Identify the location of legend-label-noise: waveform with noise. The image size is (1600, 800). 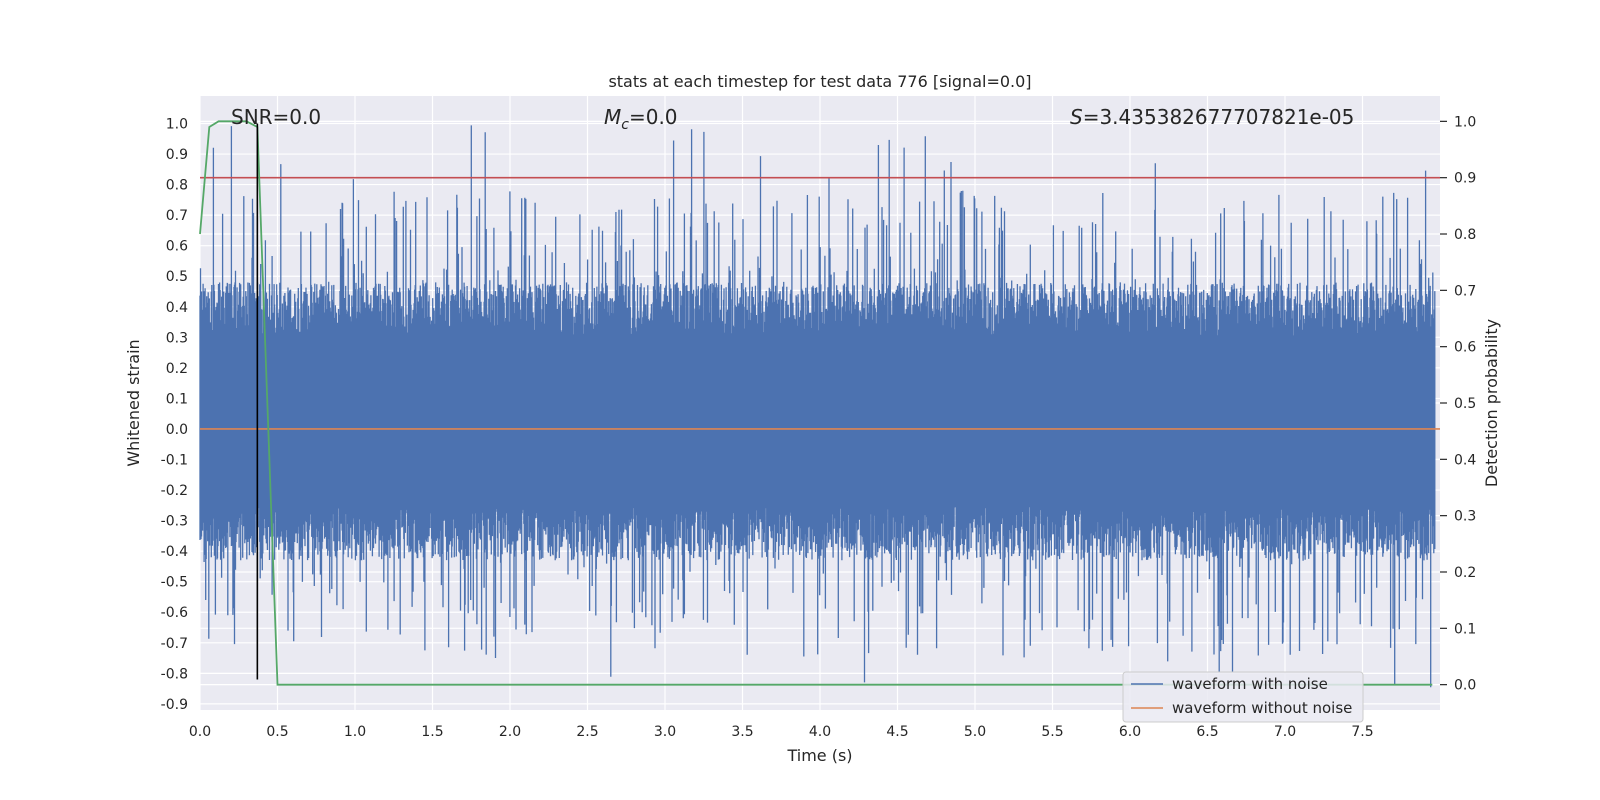
(1250, 684).